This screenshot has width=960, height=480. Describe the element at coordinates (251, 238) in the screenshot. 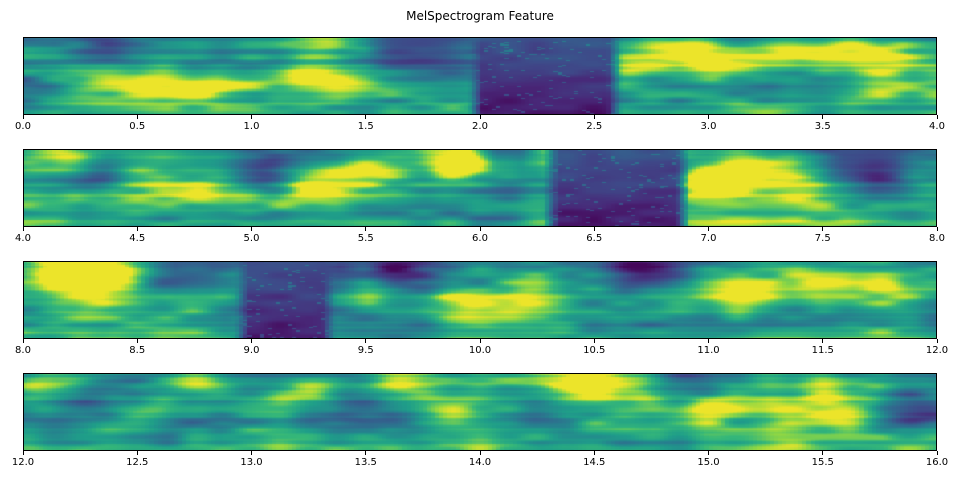

I see `x-tick-label: 5.0` at that location.